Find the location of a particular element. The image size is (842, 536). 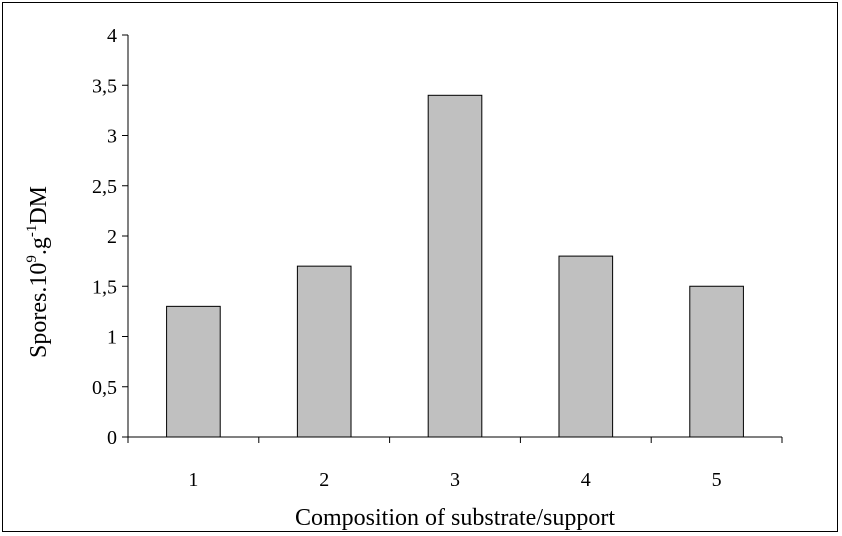

y-tick-label: 1,5 is located at coordinates (104, 287).